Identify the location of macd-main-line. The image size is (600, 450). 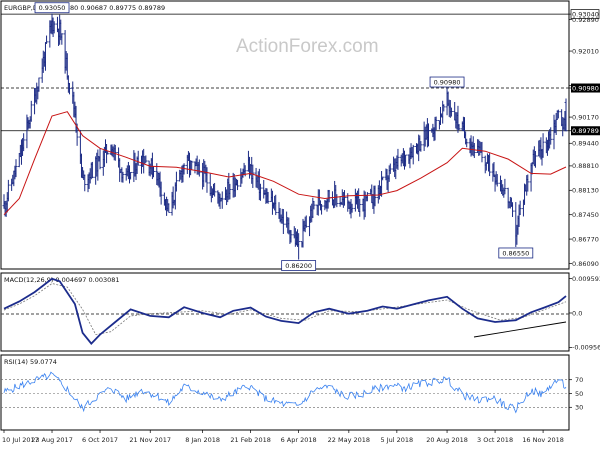
(285, 311).